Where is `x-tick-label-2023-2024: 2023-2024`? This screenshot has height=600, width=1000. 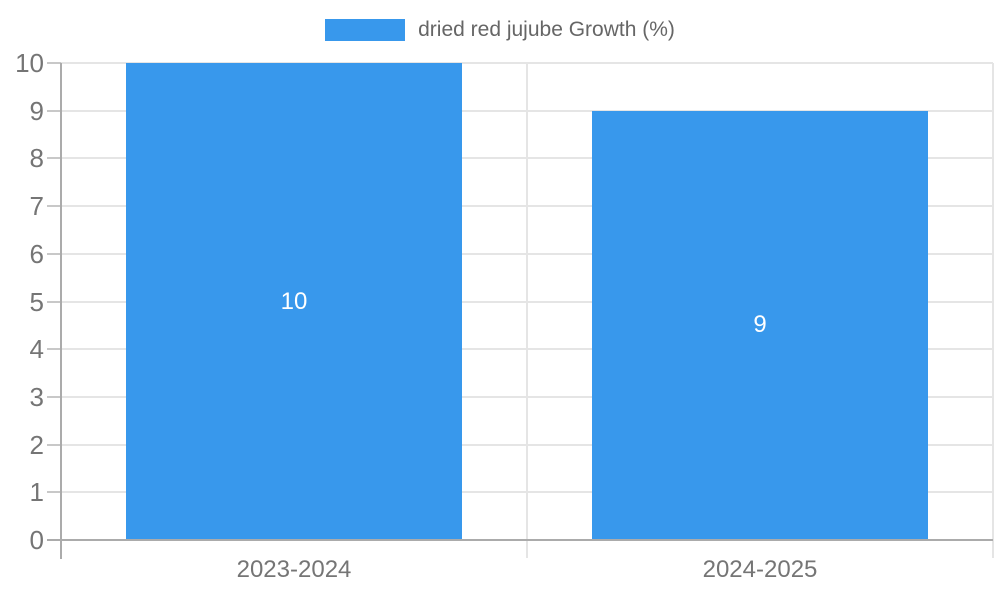
x-tick-label-2023-2024: 2023-2024 is located at coordinates (294, 569).